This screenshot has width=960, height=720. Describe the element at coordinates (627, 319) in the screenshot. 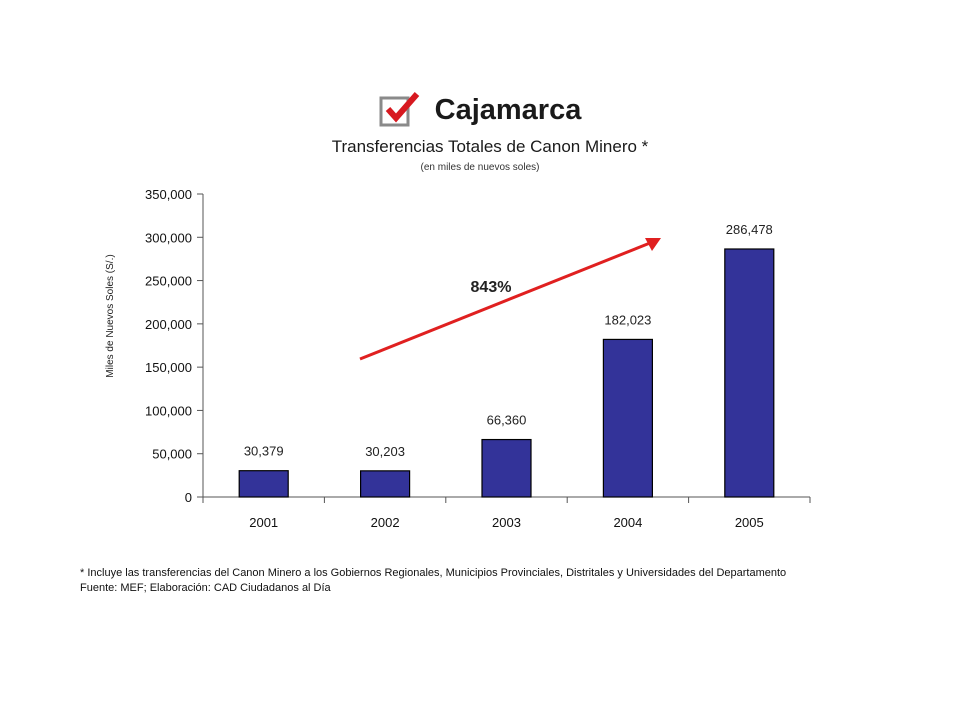

I see `bar-value-label: 182,023` at that location.